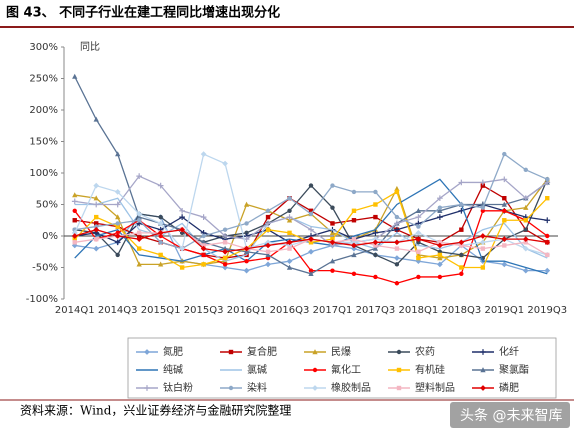  Describe the element at coordinates (155, 410) in the screenshot. I see `source: 资料来源：Wind，兴业证券经济与金融研究院整理` at that location.